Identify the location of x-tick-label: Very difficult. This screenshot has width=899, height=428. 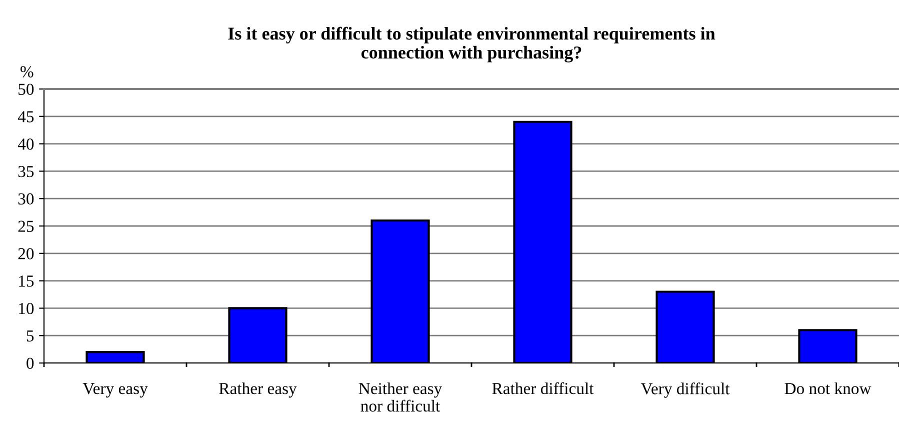
(685, 390).